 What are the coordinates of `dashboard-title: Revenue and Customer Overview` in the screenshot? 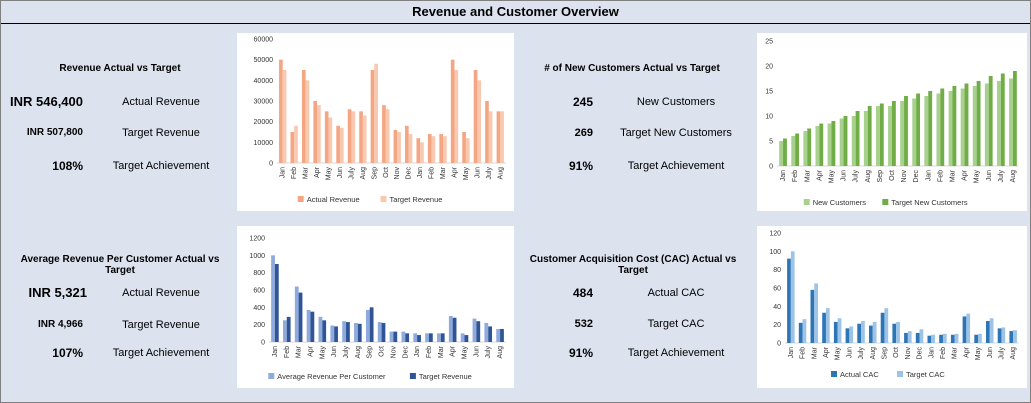 It's located at (515, 12).